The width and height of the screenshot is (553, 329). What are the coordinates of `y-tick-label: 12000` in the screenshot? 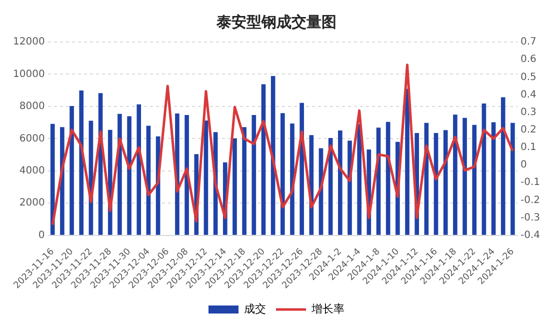 It's located at (29, 42).